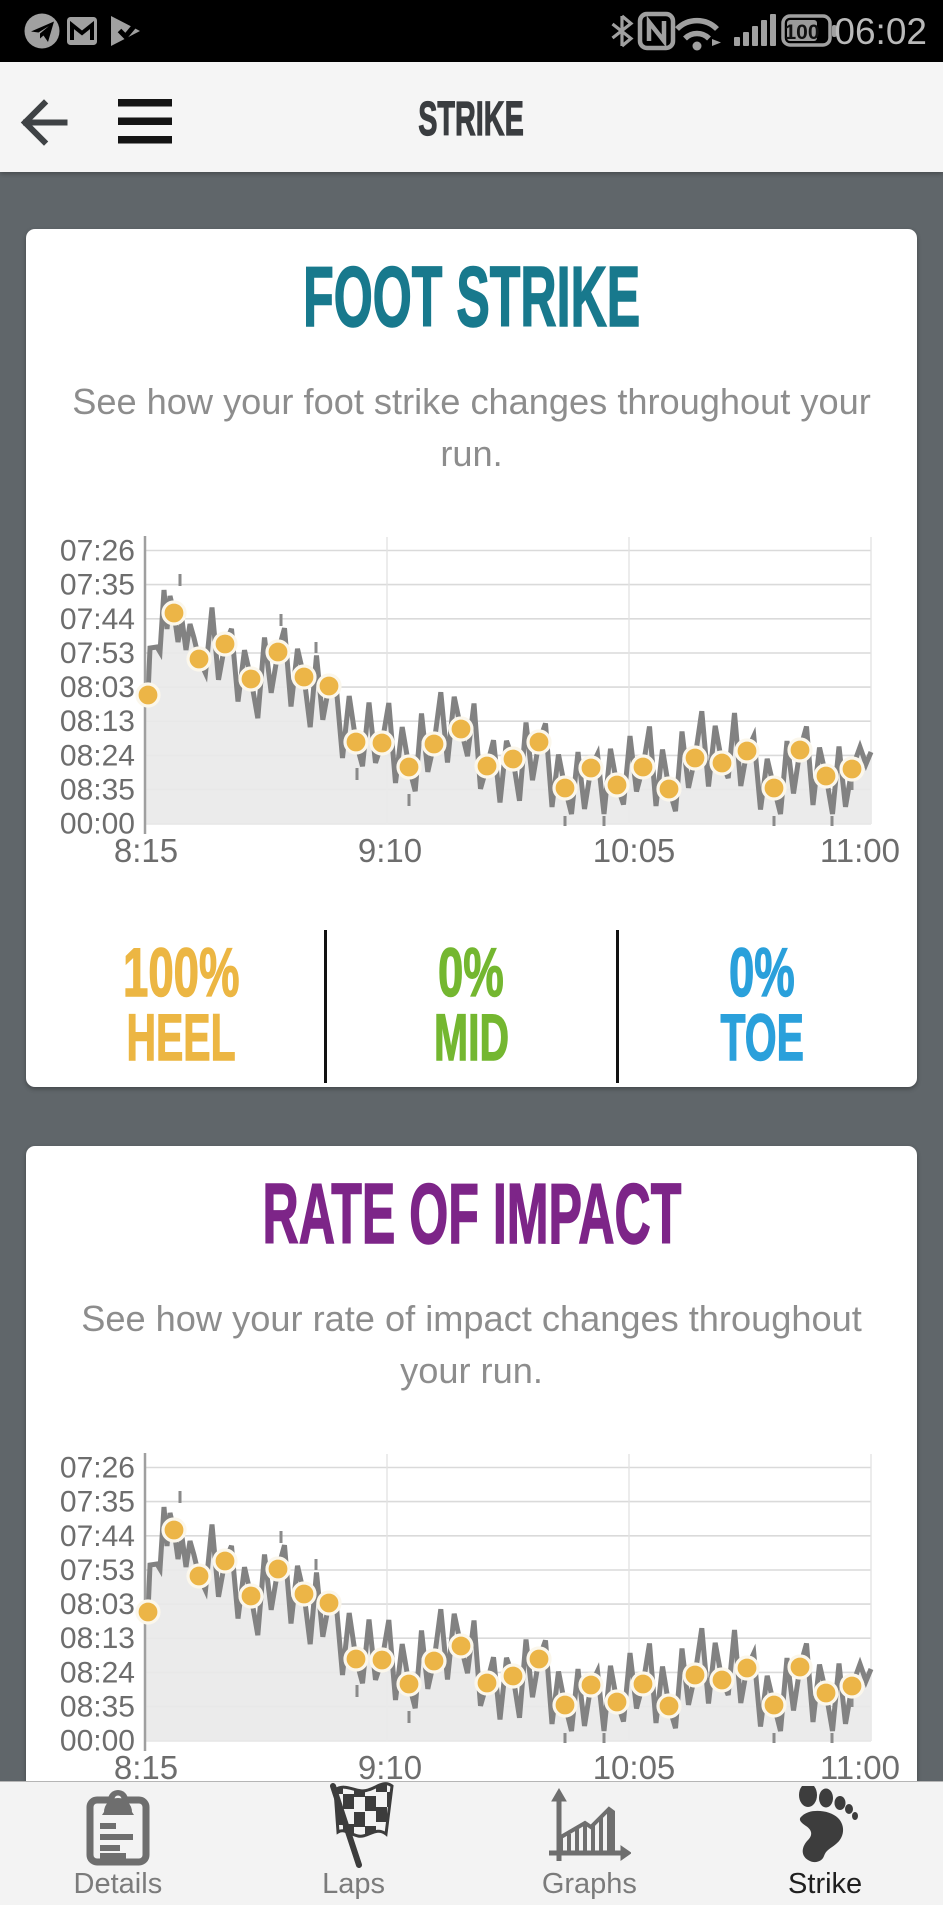  I want to click on svg-text: 100, so click(801, 32).